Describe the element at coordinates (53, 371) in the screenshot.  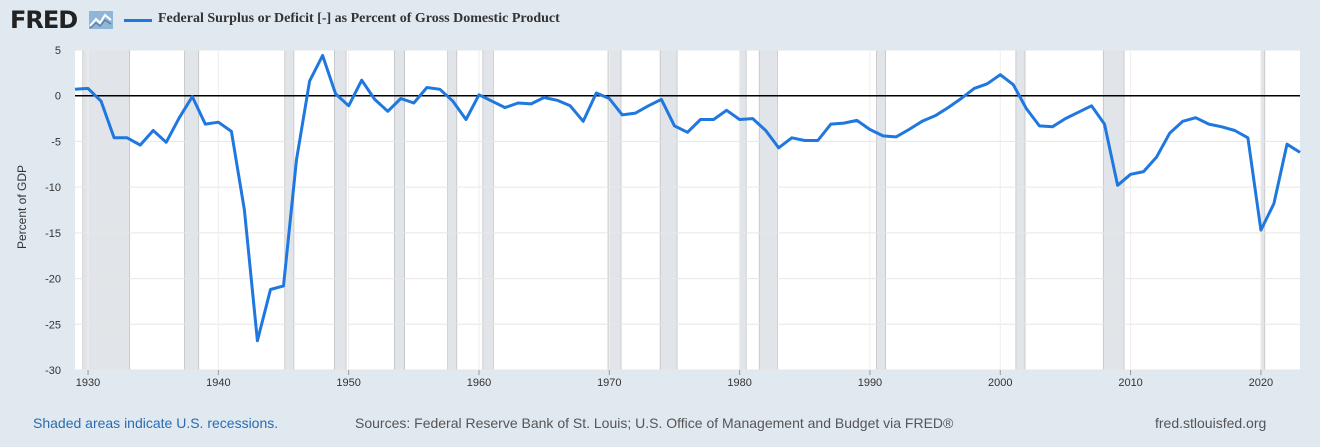
I see `y-tick-label: -30` at that location.